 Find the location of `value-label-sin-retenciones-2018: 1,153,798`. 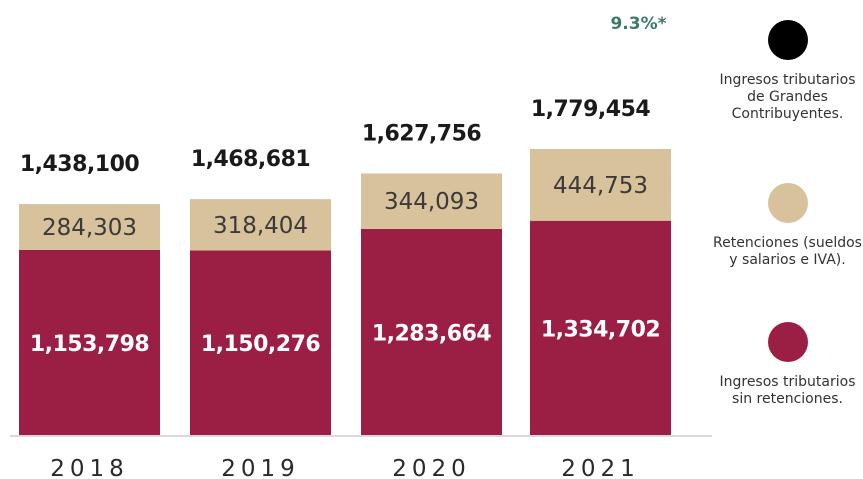

value-label-sin-retenciones-2018: 1,153,798 is located at coordinates (89, 344).